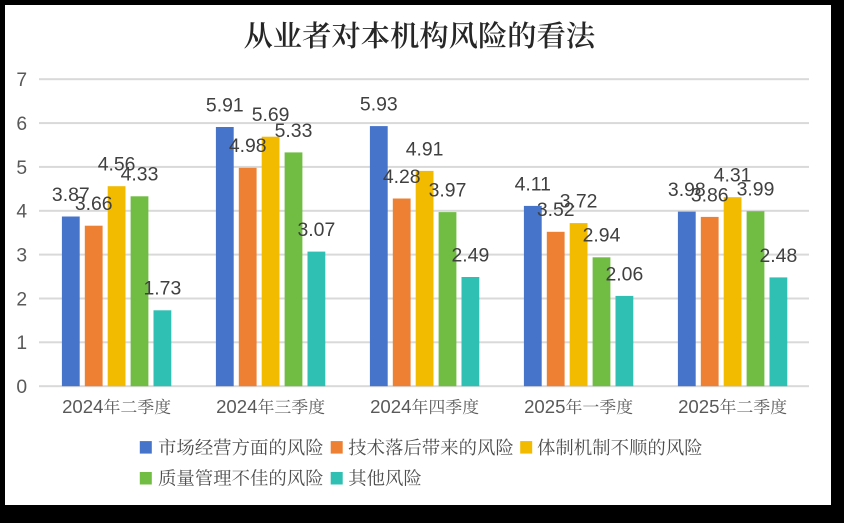  I want to click on svg-text: 4, so click(21, 212).